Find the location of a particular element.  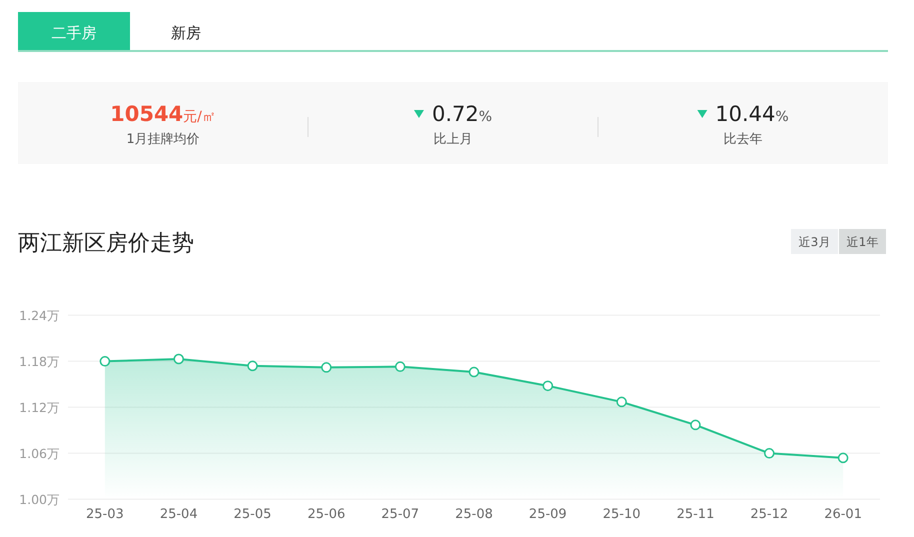

text: 比去年 is located at coordinates (743, 139).